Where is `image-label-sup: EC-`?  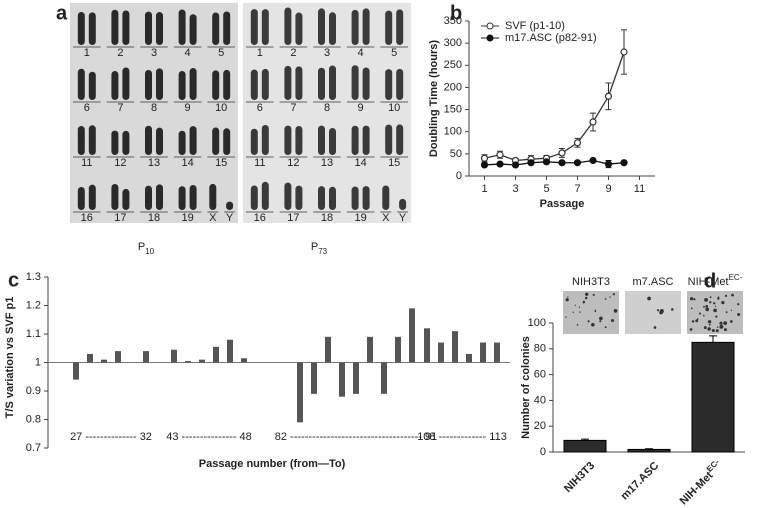
image-label-sup: EC- is located at coordinates (736, 277).